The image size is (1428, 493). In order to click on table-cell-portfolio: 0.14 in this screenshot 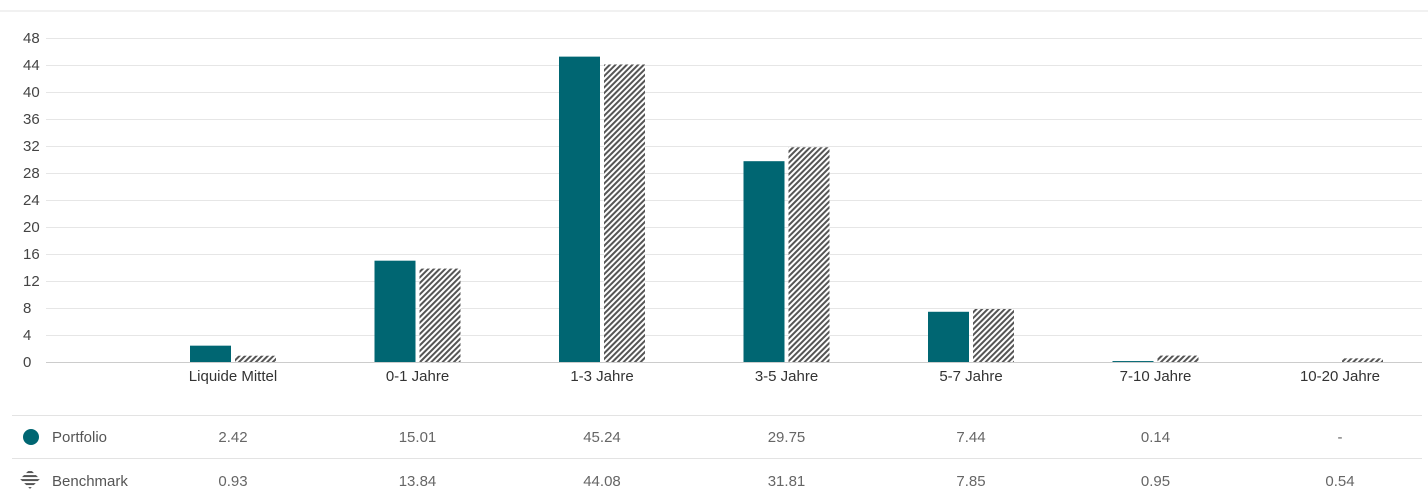, I will do `click(1155, 437)`.